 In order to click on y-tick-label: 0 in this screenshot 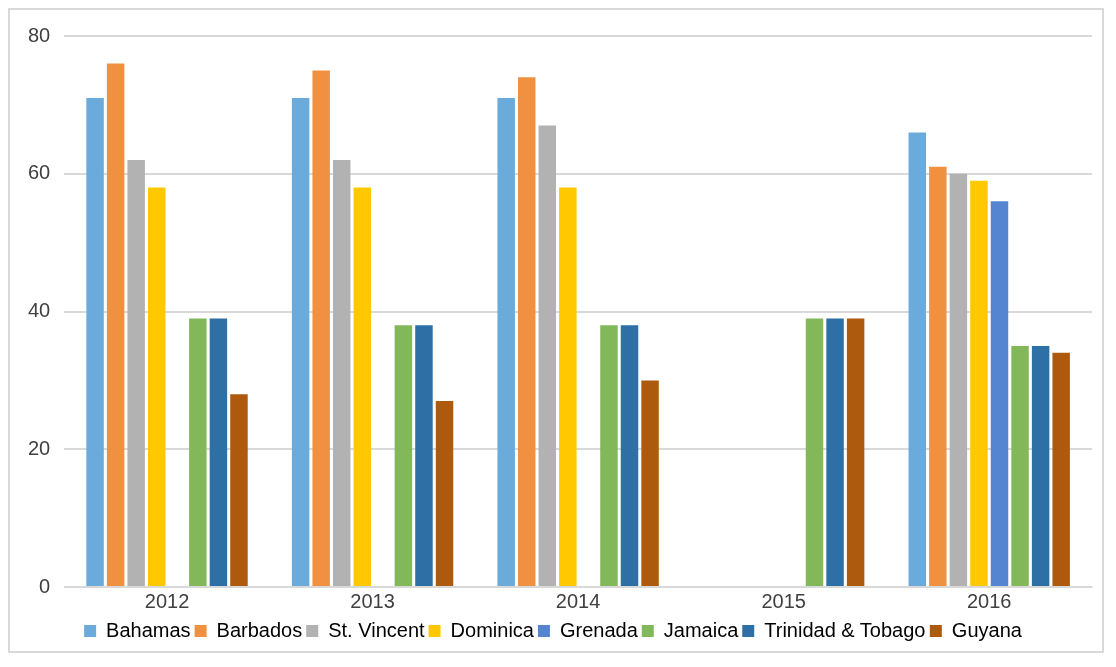, I will do `click(45, 585)`.